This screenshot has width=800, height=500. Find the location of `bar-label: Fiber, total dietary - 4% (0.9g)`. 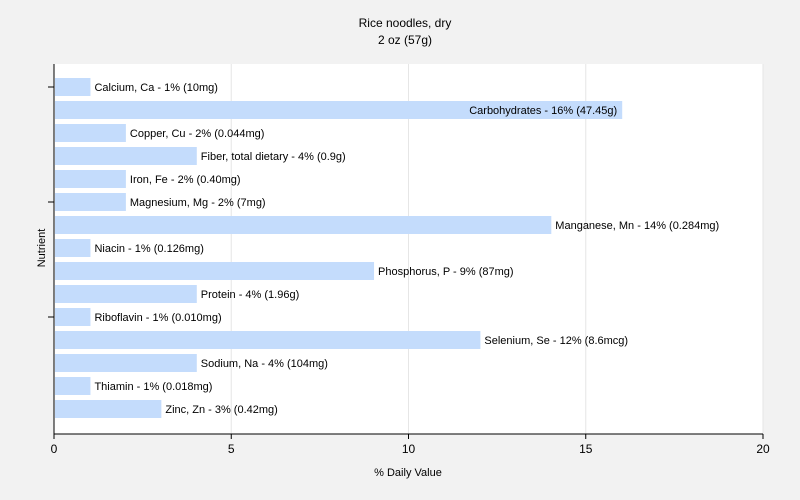

bar-label: Fiber, total dietary - 4% (0.9g) is located at coordinates (273, 157).